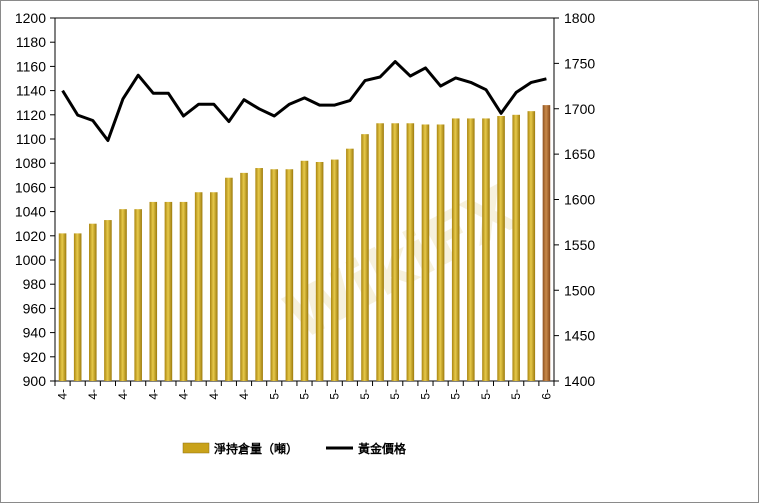 This screenshot has width=759, height=503. I want to click on left-tick-label: 1140, so click(31, 91).